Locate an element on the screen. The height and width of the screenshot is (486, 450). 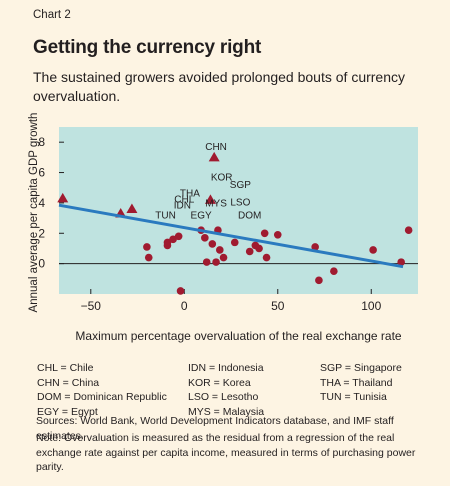
x-tick-label: −50 is located at coordinates (91, 306).